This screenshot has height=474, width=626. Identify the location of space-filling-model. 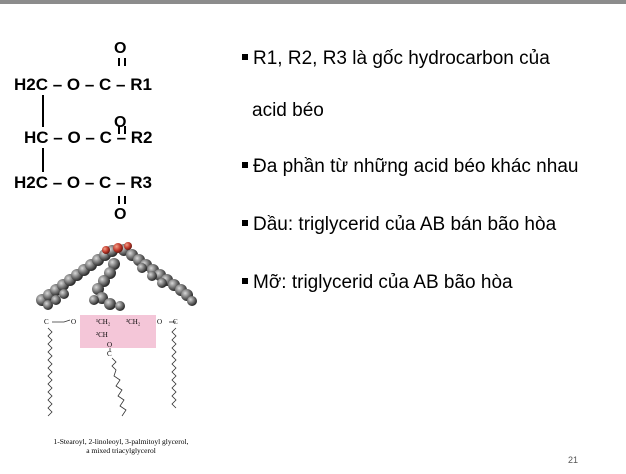
(116, 276).